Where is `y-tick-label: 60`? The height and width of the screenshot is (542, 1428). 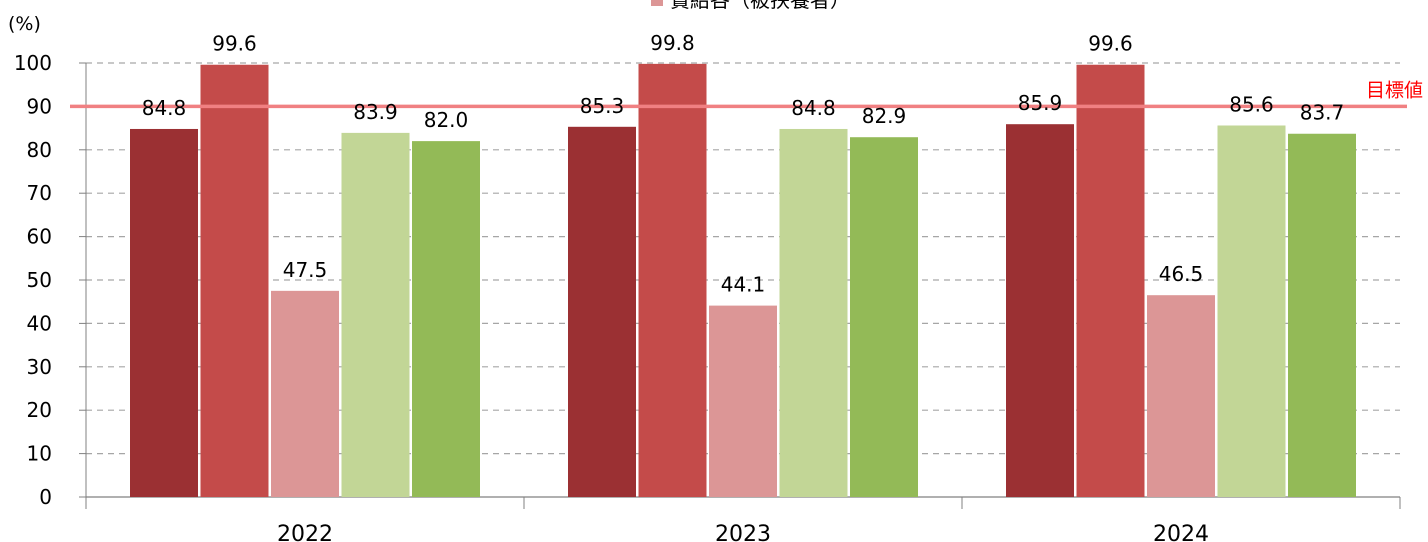
y-tick-label: 60 is located at coordinates (39, 237).